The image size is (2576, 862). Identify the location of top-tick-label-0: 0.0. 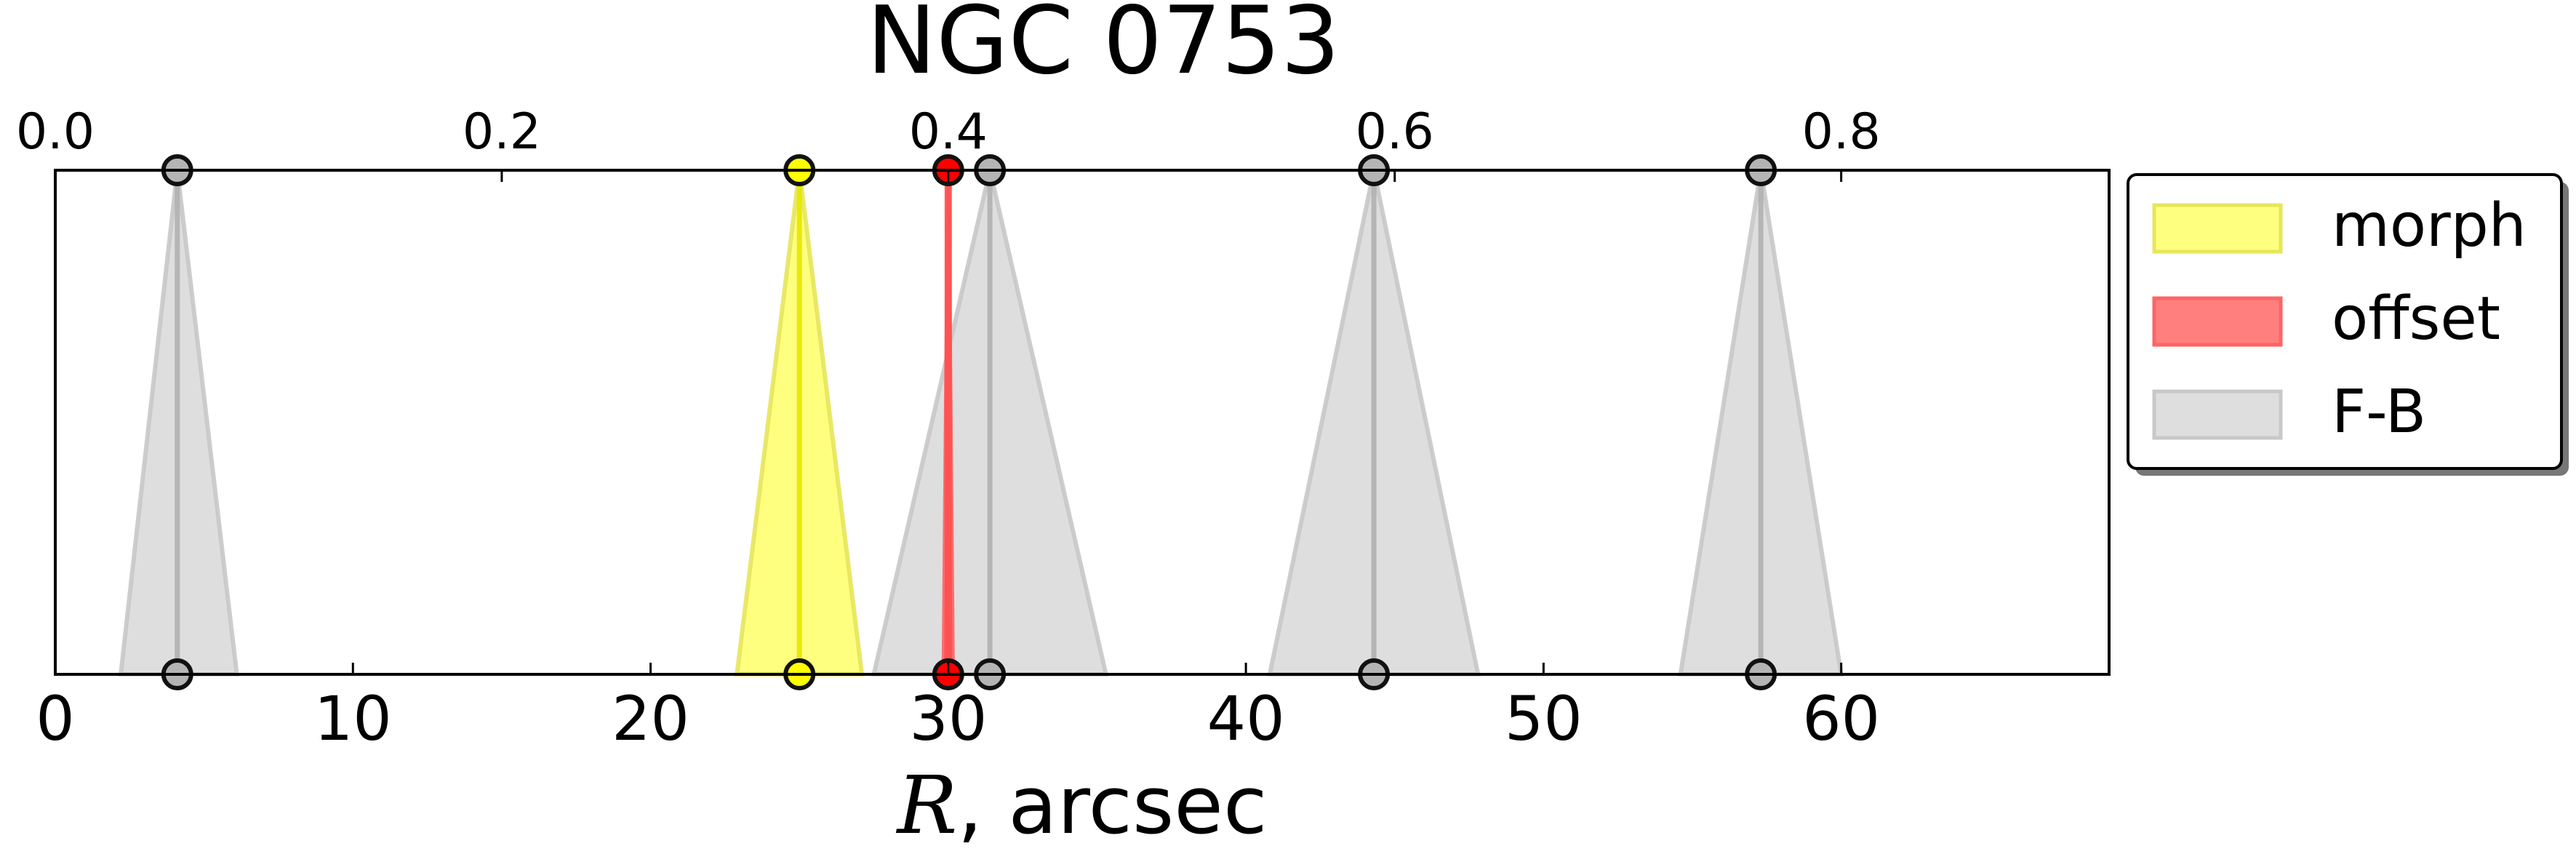
(55, 132).